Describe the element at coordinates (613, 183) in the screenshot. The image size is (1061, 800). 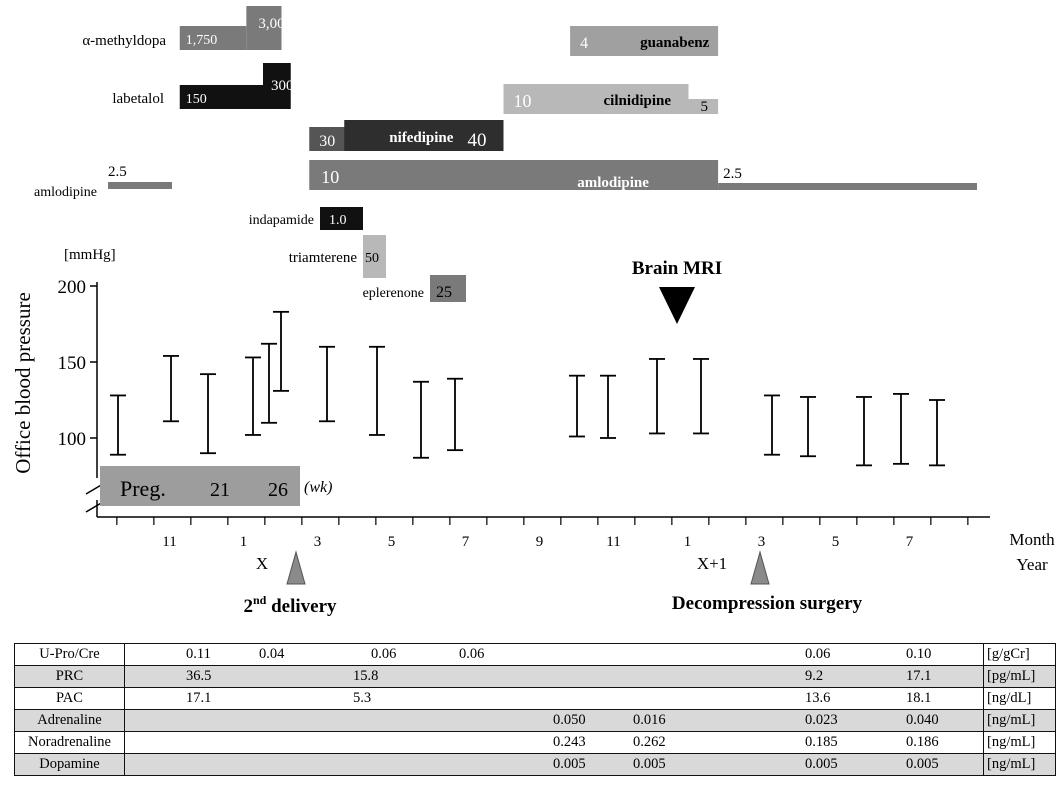
I see `med-label-amlodipine-main: amlodipine` at that location.